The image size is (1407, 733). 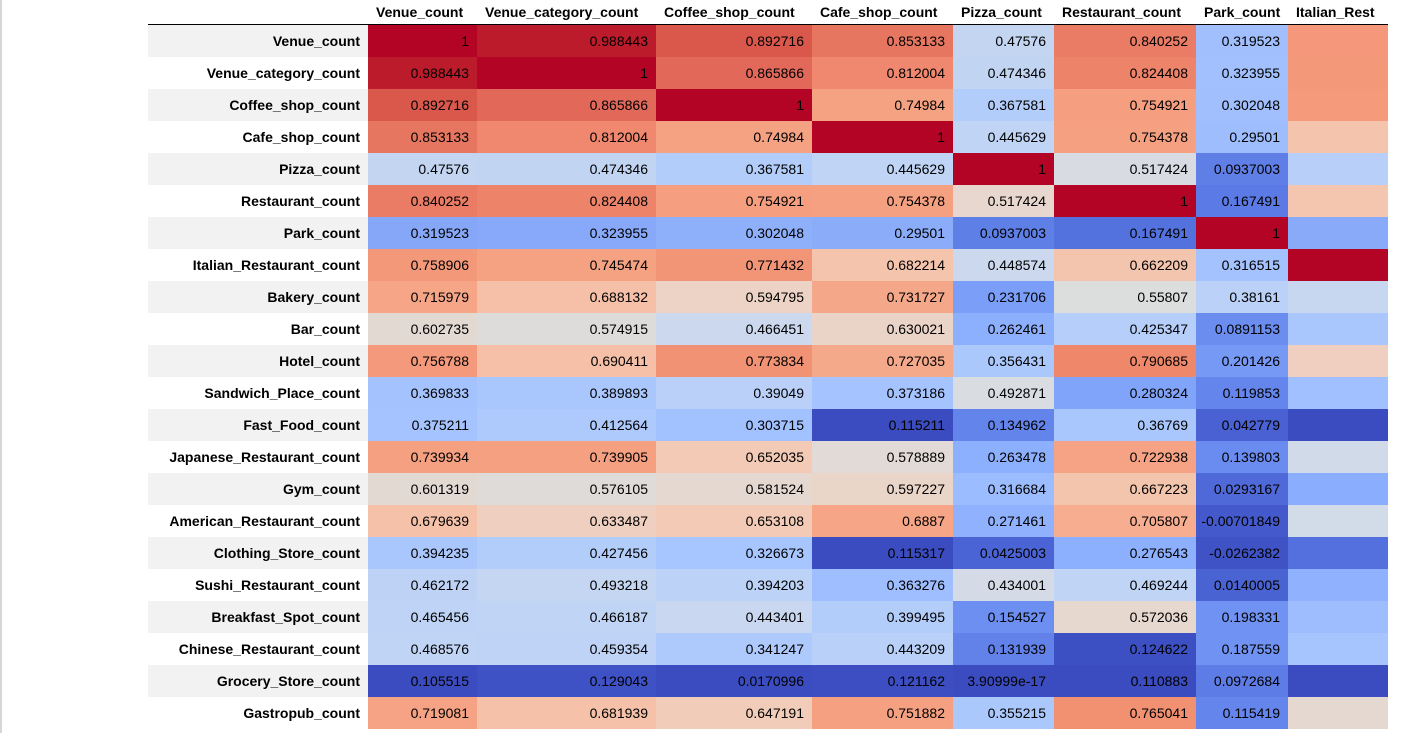 I want to click on row-header: Gym_count, so click(x=258, y=489).